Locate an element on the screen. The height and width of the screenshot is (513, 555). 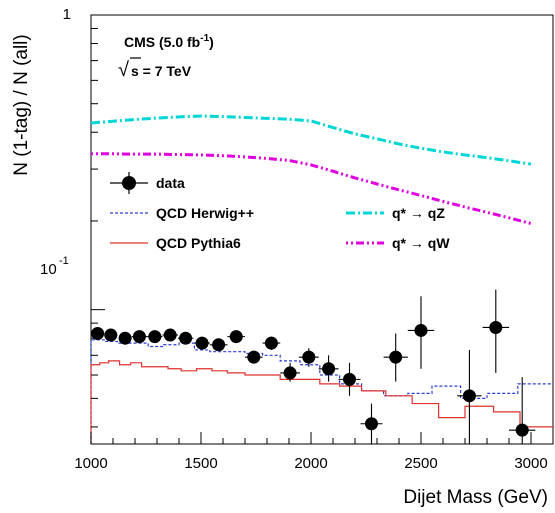
qw-series is located at coordinates (311, 188).